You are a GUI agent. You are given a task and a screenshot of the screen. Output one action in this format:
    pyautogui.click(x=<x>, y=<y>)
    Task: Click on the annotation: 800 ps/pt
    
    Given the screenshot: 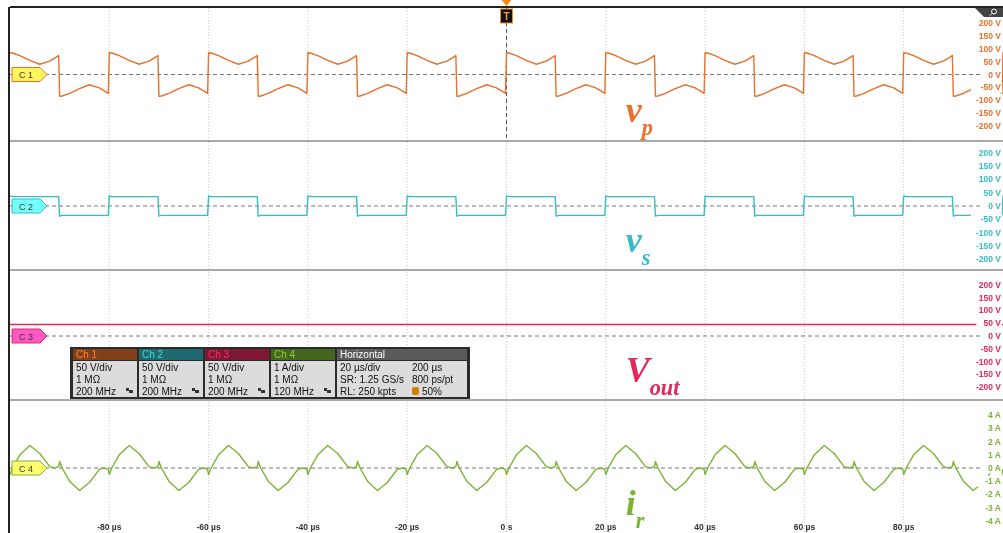 What is the action you would take?
    pyautogui.click(x=433, y=379)
    